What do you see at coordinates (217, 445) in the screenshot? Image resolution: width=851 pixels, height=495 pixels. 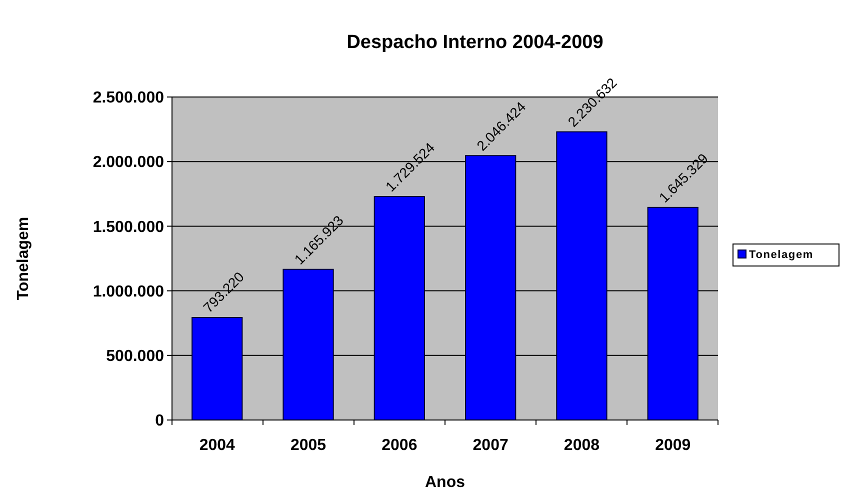 I see `x-tick-label: 2004` at bounding box center [217, 445].